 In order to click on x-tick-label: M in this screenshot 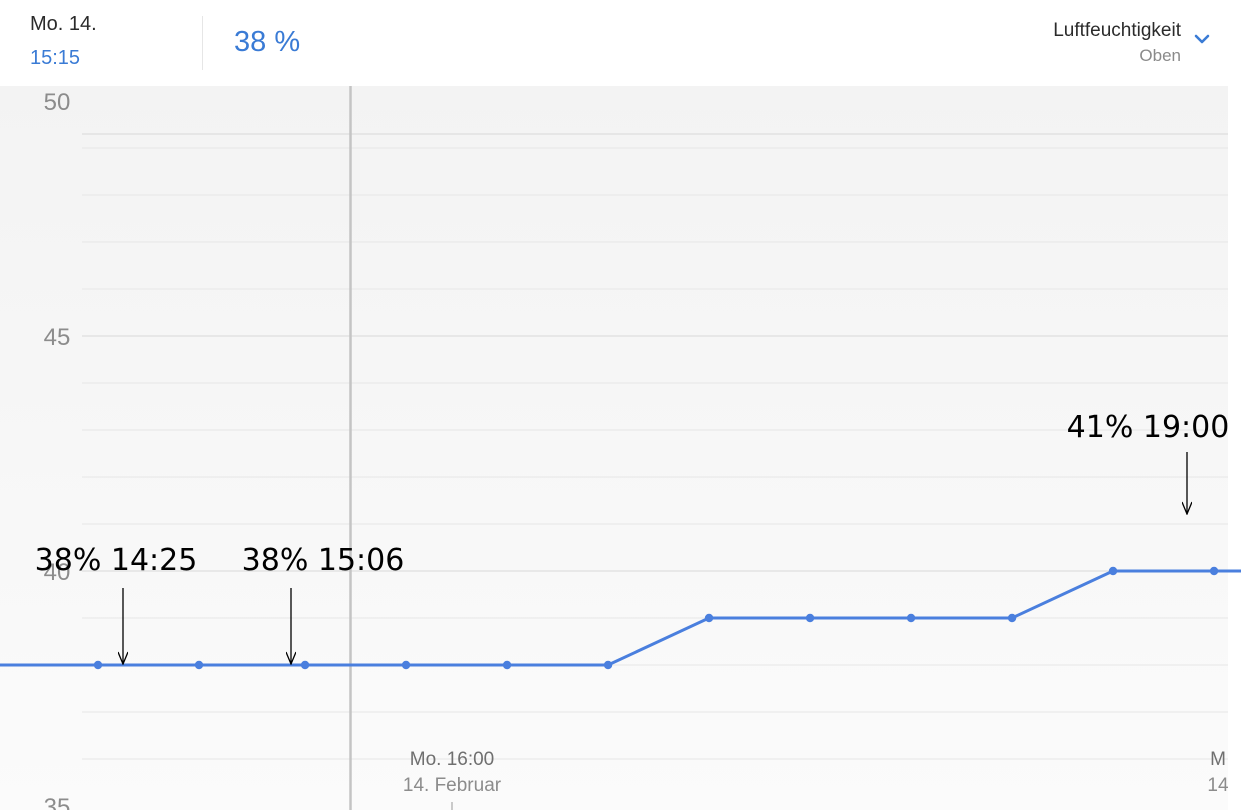, I will do `click(1218, 759)`.